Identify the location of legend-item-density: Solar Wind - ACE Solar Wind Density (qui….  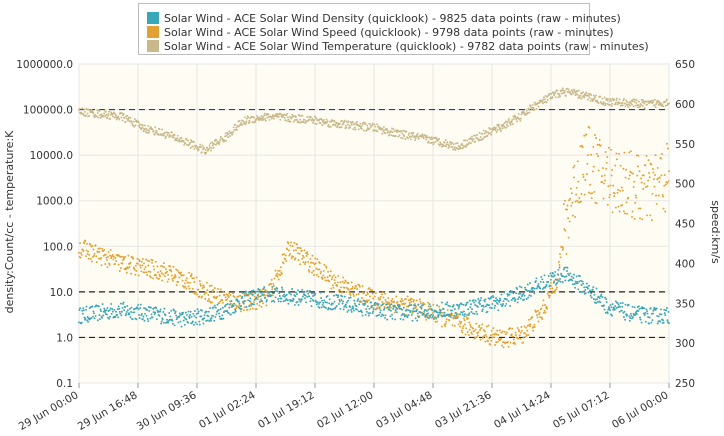
(384, 18).